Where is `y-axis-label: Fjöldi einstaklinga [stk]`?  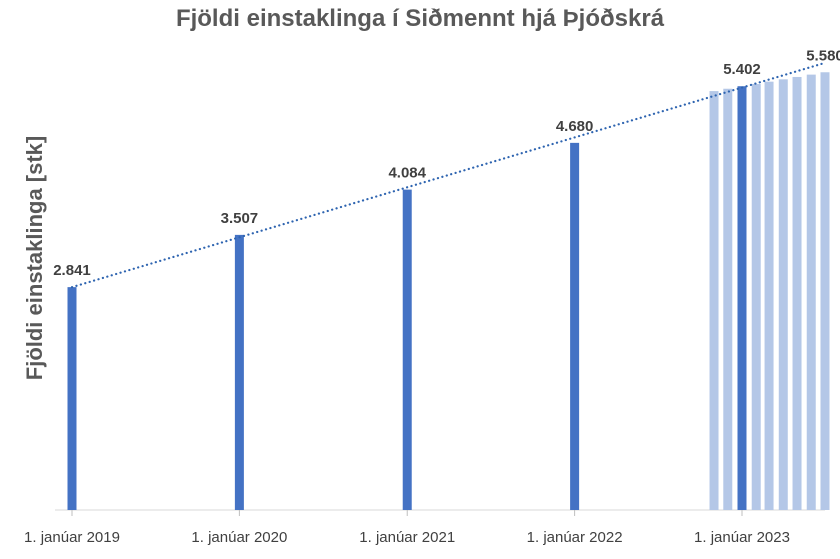 y-axis-label: Fjöldi einstaklinga [stk] is located at coordinates (34, 258).